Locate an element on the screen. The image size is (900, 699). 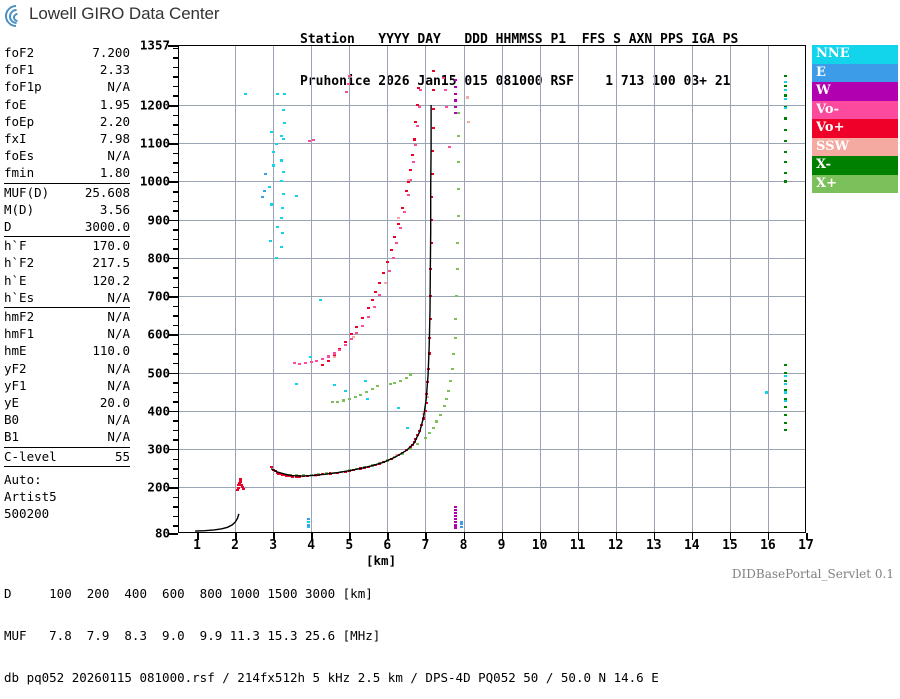
legend-item-ssw: SSW is located at coordinates (855, 146).